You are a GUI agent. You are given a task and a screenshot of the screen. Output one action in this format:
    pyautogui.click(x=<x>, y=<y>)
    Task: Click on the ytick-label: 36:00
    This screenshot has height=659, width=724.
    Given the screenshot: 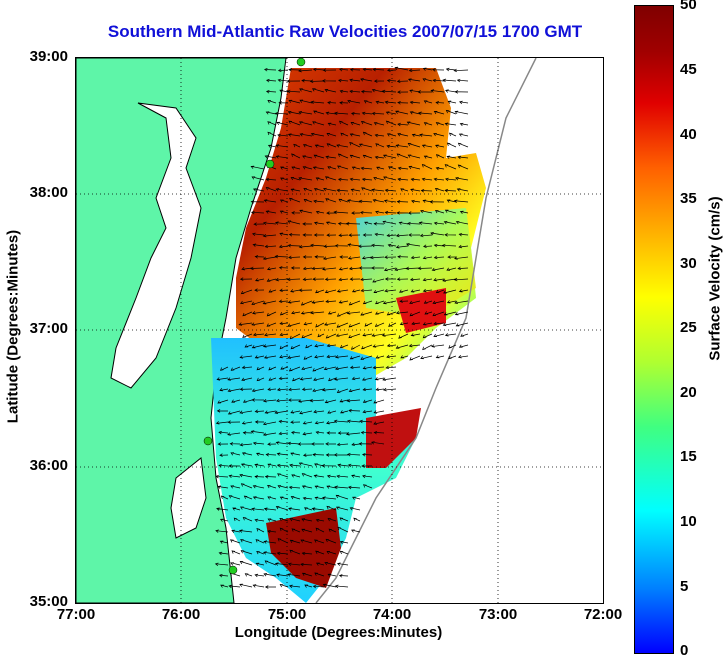 What is the action you would take?
    pyautogui.click(x=48, y=465)
    